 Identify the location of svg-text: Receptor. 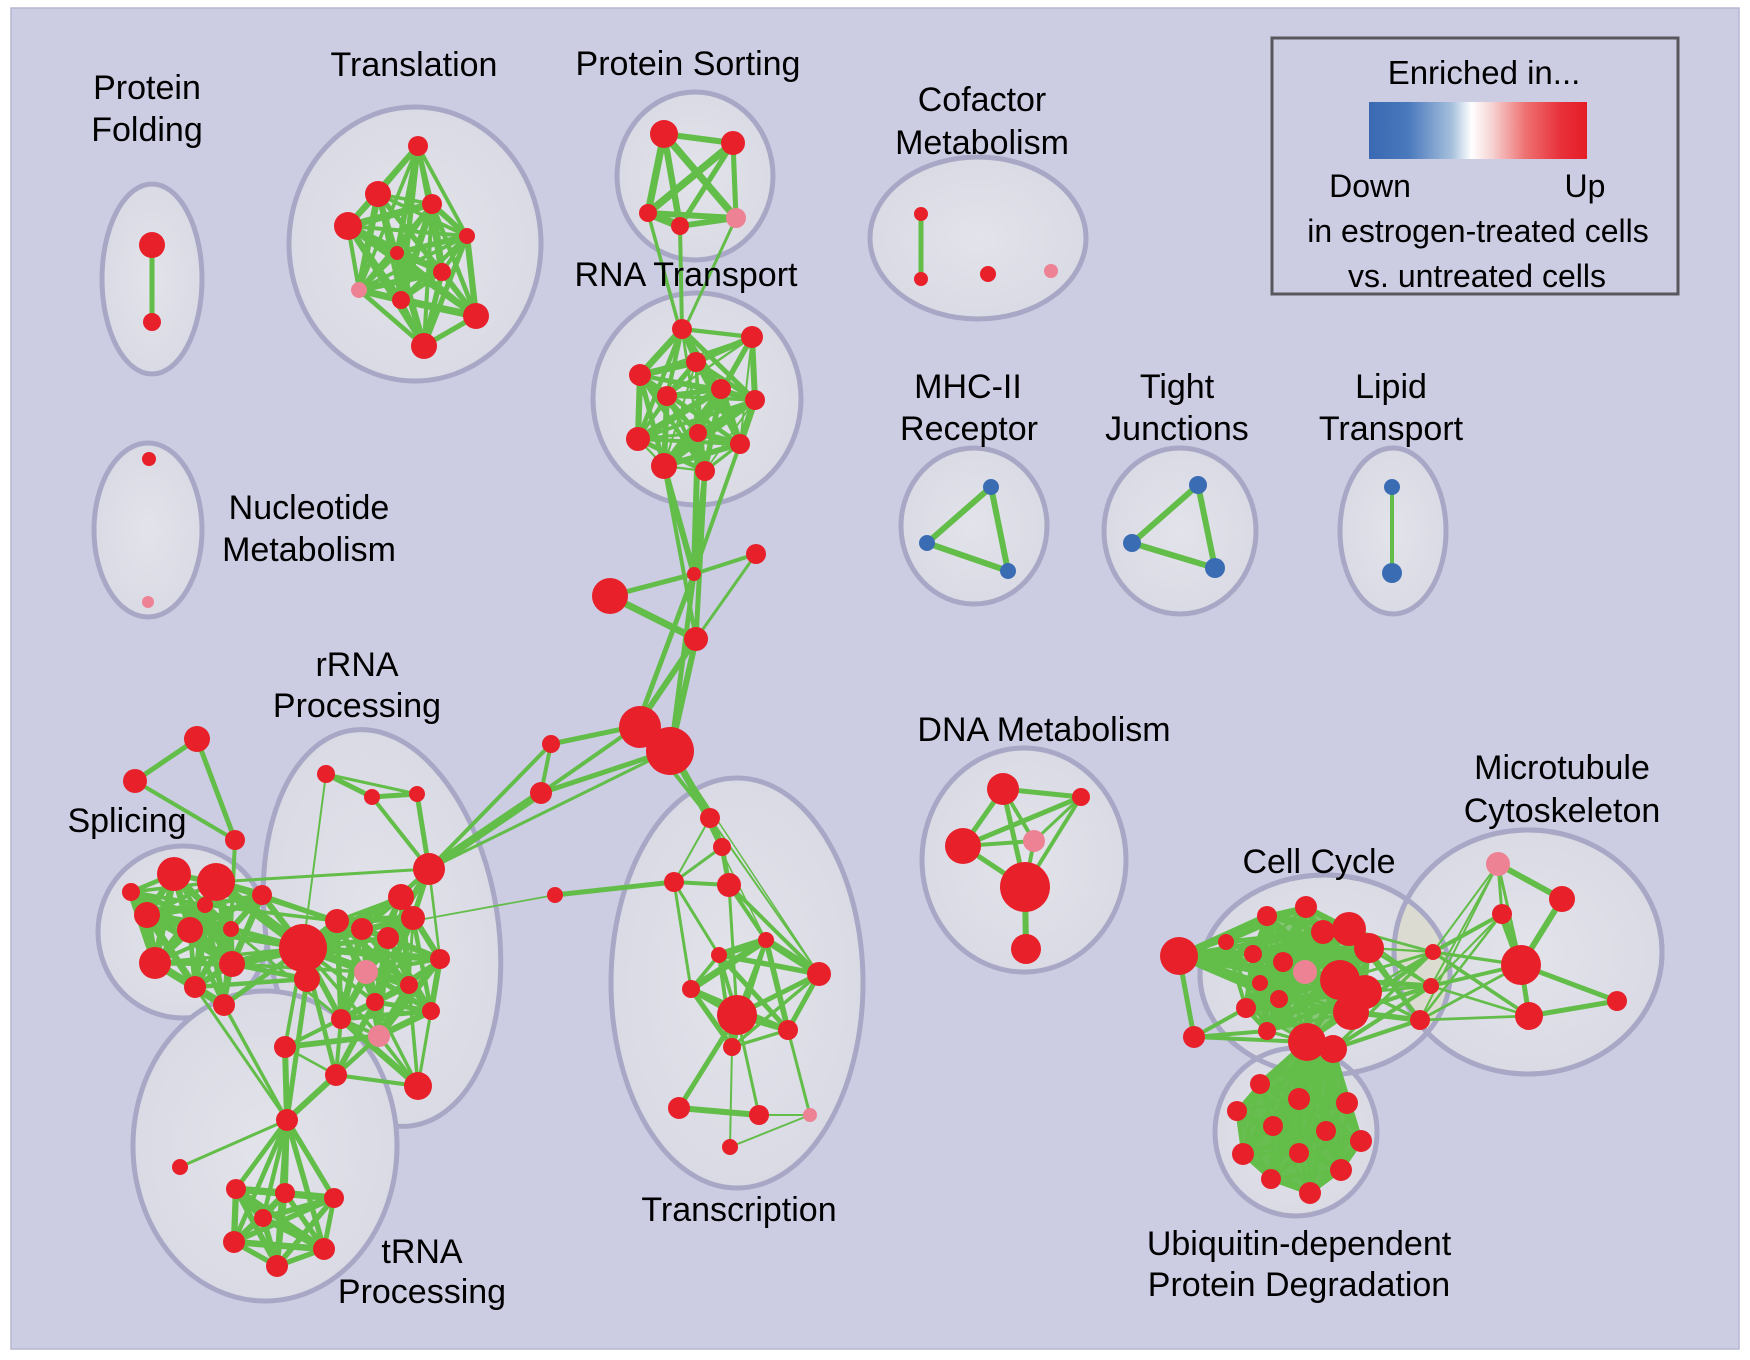
(969, 429).